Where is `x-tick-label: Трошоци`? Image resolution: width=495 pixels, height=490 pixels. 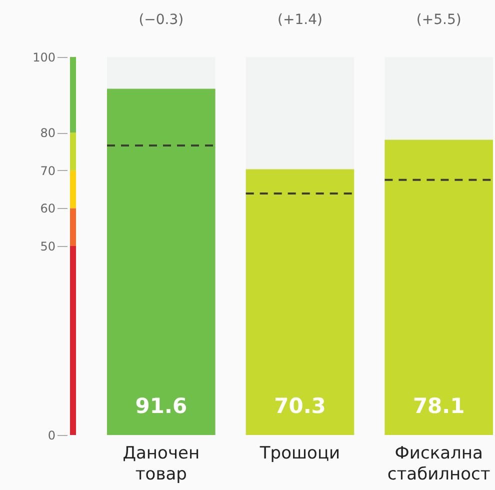
x-tick-label: Трошоци is located at coordinates (299, 454).